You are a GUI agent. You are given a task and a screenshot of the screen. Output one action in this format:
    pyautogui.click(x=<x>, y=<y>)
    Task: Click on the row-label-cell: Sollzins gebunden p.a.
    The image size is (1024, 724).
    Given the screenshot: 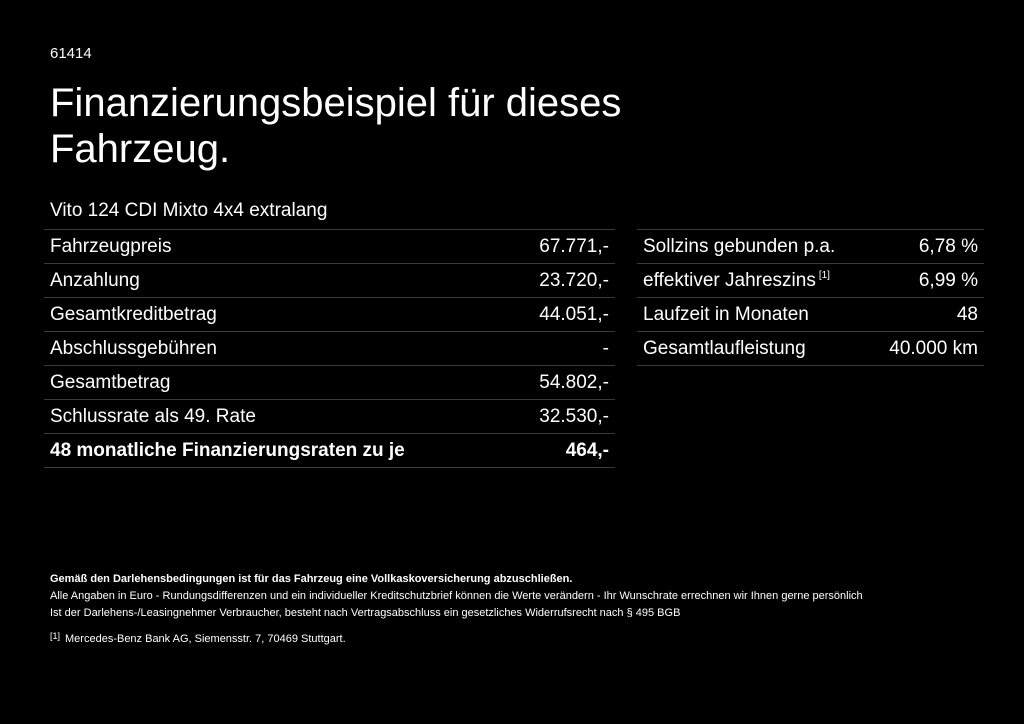 What is the action you would take?
    pyautogui.click(x=753, y=246)
    